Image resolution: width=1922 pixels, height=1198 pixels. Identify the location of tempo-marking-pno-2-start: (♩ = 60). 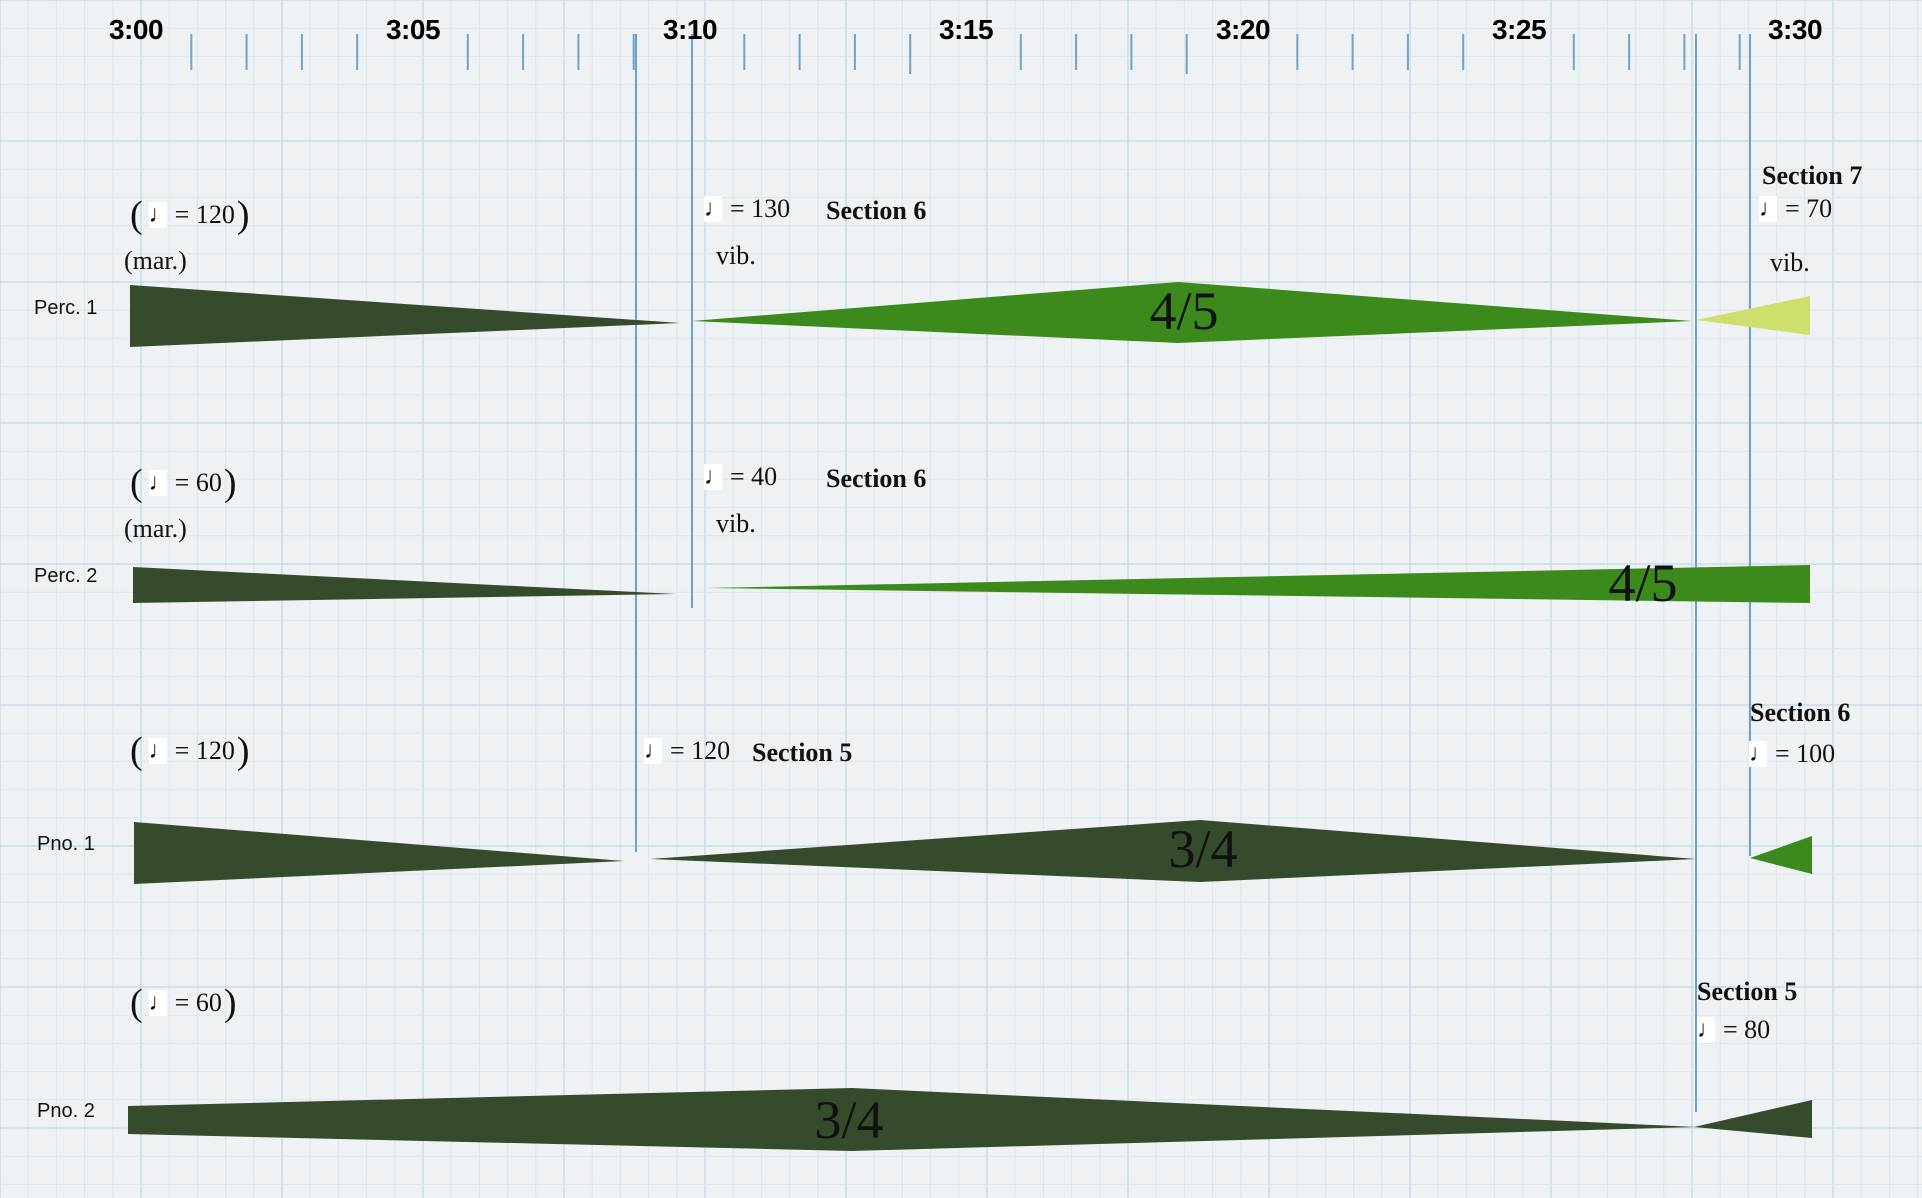
(183, 1003).